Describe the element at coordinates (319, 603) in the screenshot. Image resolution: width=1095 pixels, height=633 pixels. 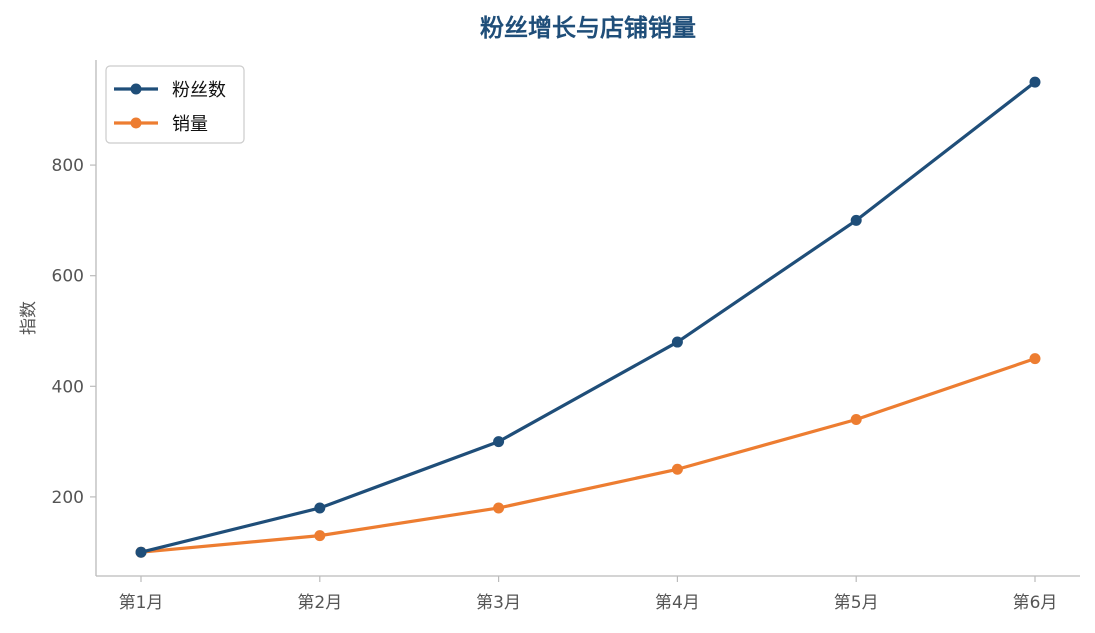
I see `x-tick-label: 第2月` at that location.